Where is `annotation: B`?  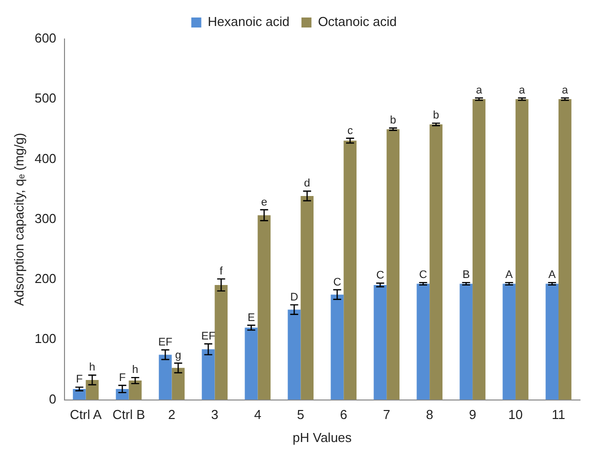 annotation: B is located at coordinates (466, 275).